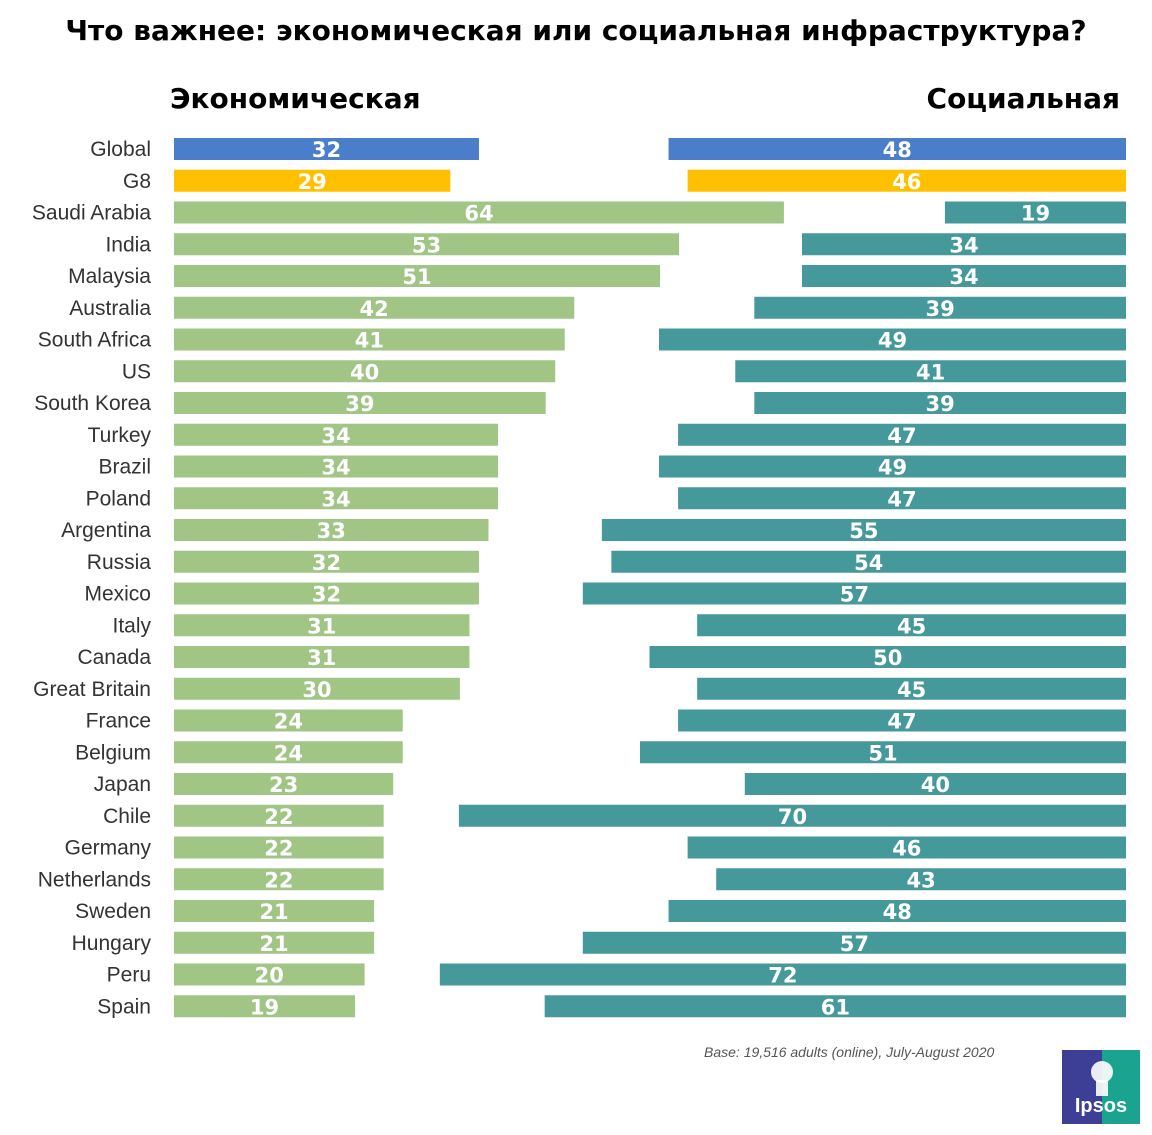 The height and width of the screenshot is (1135, 1152). I want to click on social-value-mexico: 57, so click(854, 595).